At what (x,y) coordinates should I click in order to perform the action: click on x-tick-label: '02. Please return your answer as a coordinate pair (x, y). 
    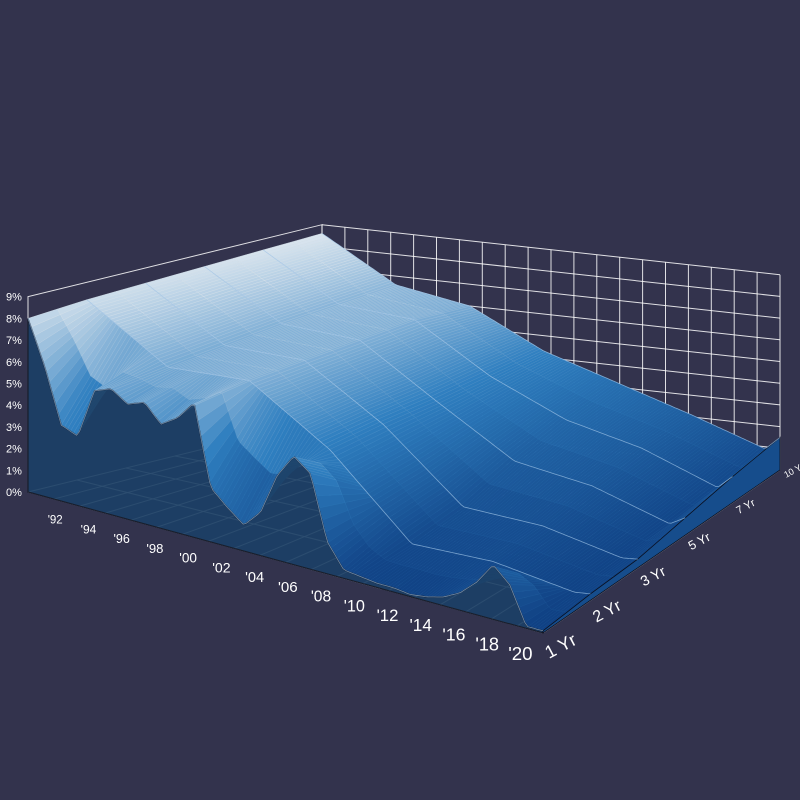
    Looking at the image, I should click on (221, 568).